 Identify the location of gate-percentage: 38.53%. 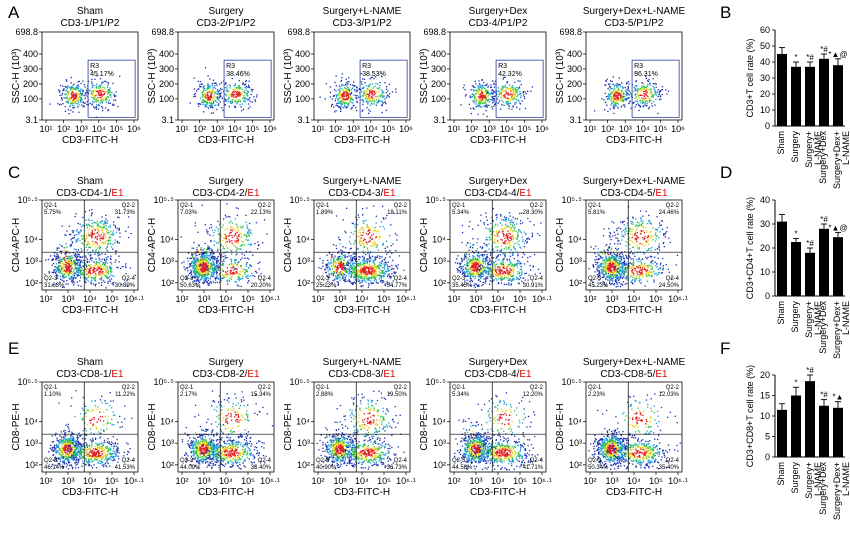
(374, 74).